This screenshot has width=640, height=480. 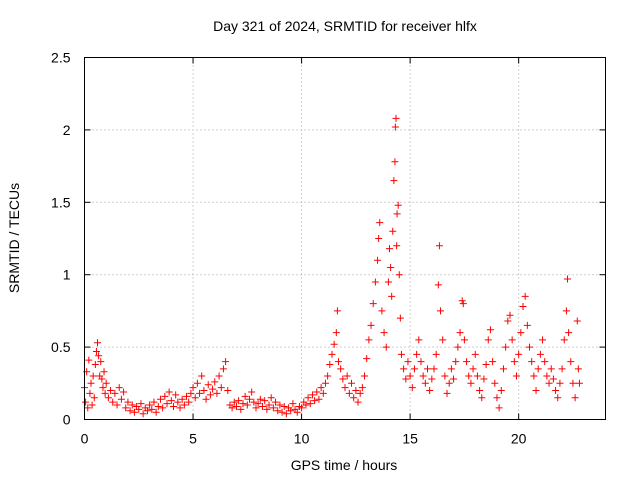 I want to click on x-axis-label: GPS time / hours, so click(x=344, y=465).